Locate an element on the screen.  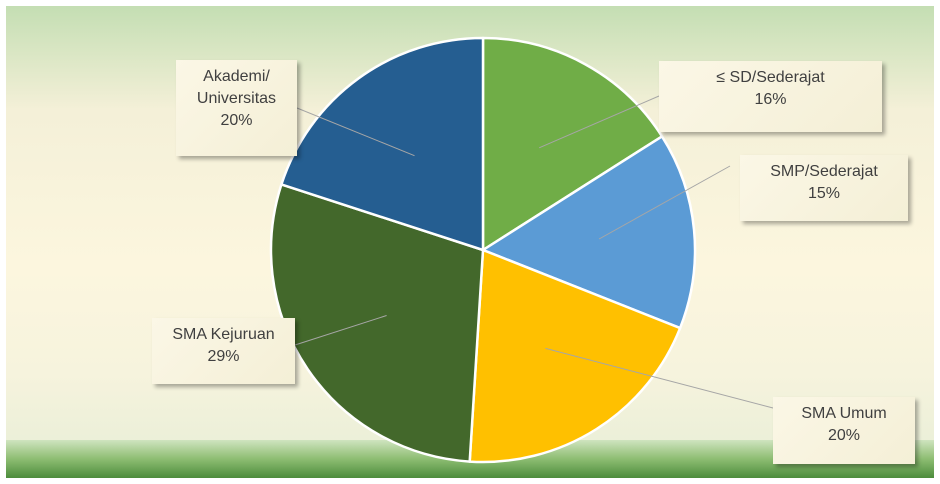
data-label-smp: SMP/Sederajat 15% is located at coordinates (824, 188).